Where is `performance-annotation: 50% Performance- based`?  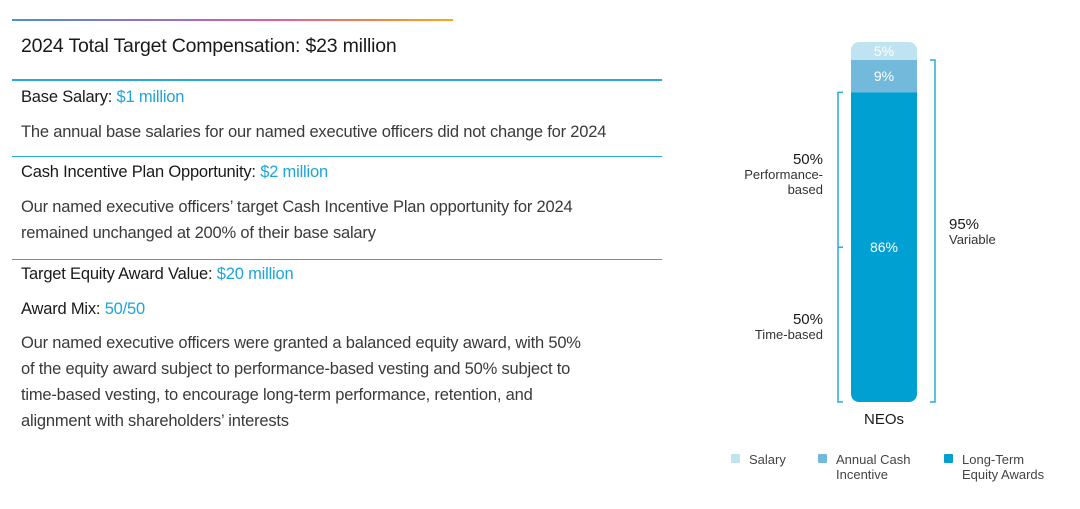
performance-annotation: 50% Performance- based is located at coordinates (761, 174).